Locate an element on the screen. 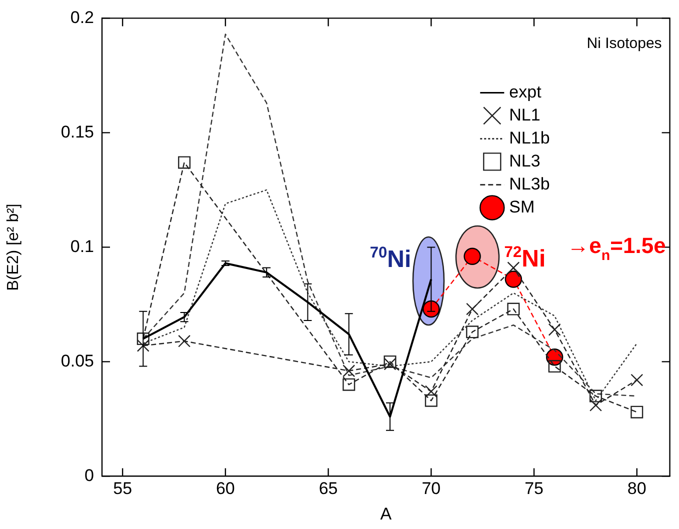  y-axis-title: B(E2) [e² b²] is located at coordinates (13, 247).